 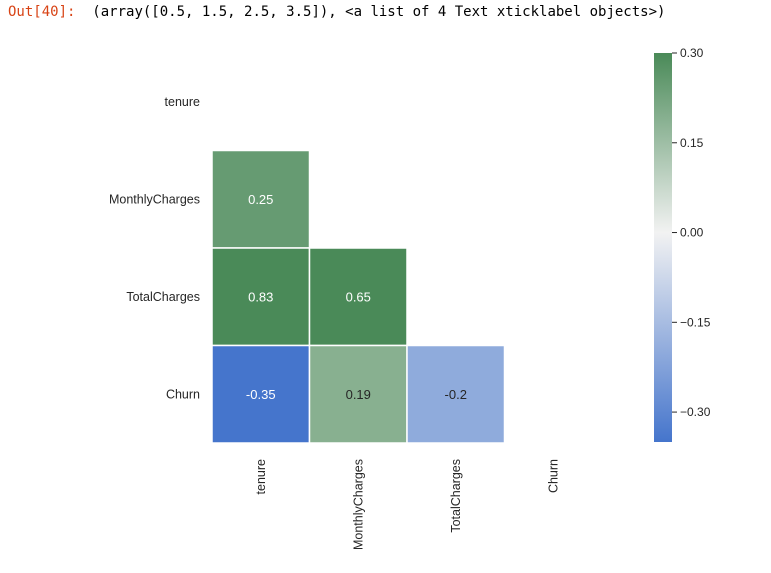 What do you see at coordinates (692, 143) in the screenshot?
I see `colorbar-tick-label: 0.15` at bounding box center [692, 143].